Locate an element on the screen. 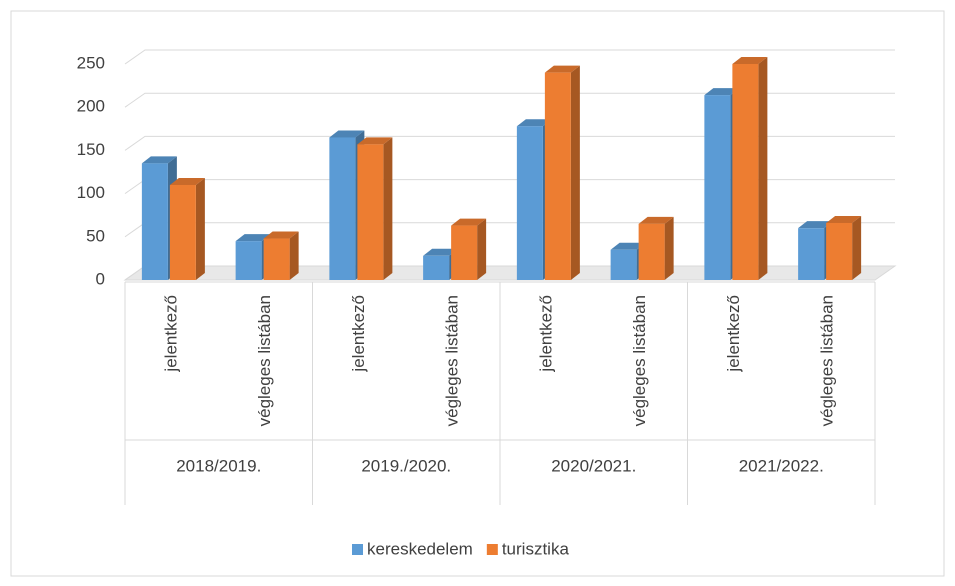  group-label: 2018/2019. is located at coordinates (218, 465).